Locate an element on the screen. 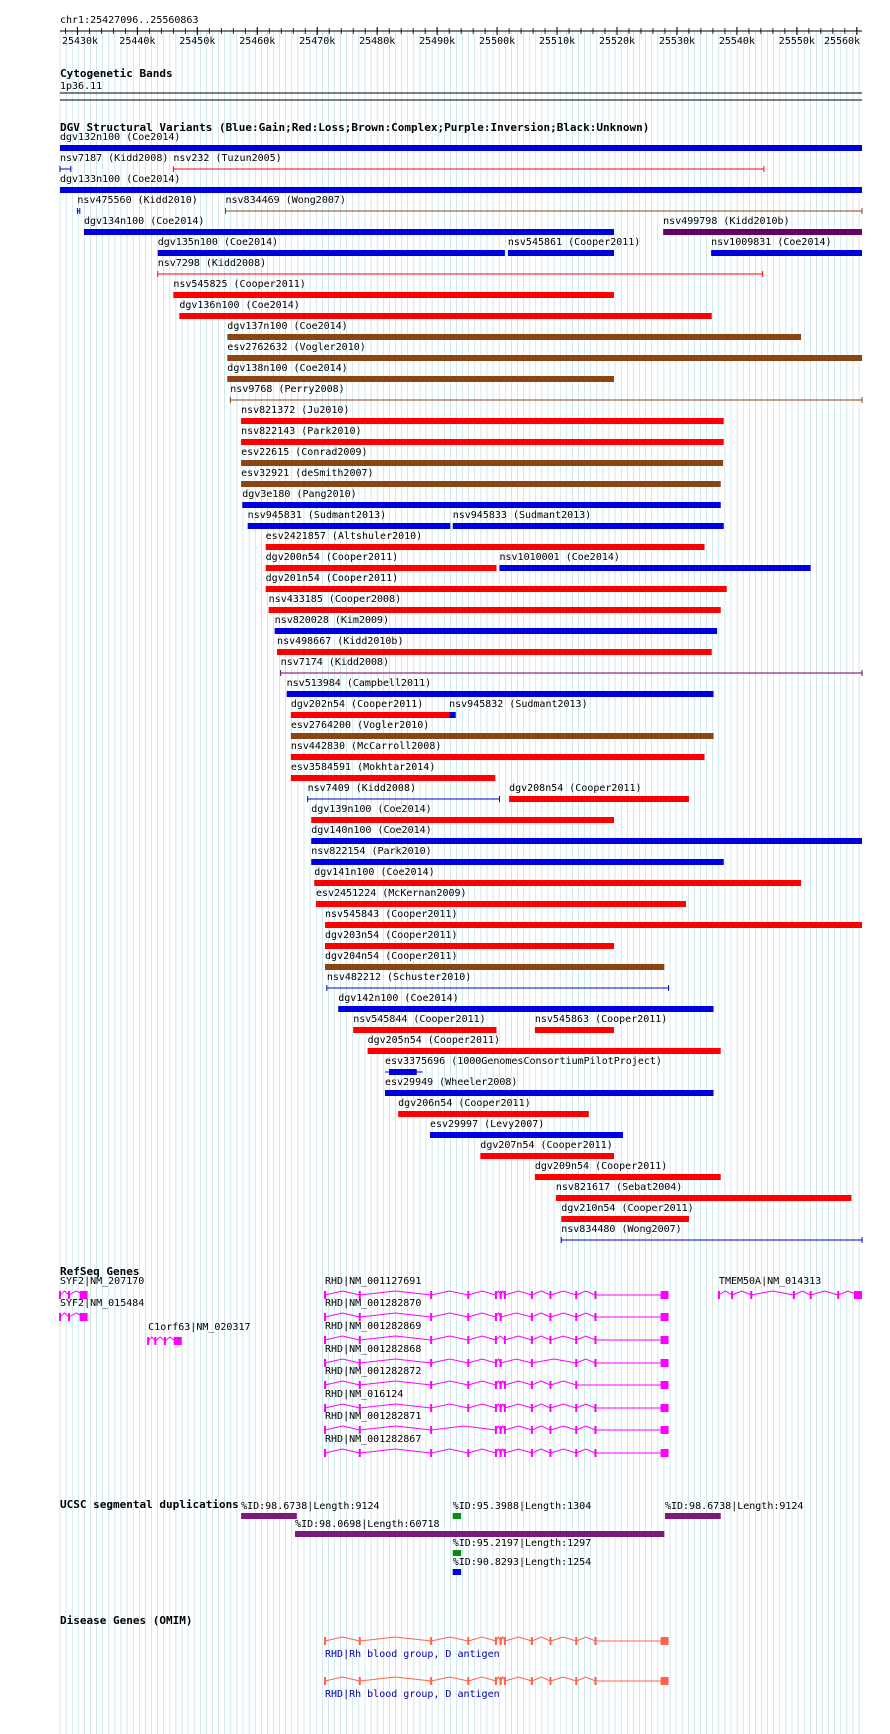 The width and height of the screenshot is (890, 1734). gene-label: RHD|NM_001282872 is located at coordinates (373, 1371).